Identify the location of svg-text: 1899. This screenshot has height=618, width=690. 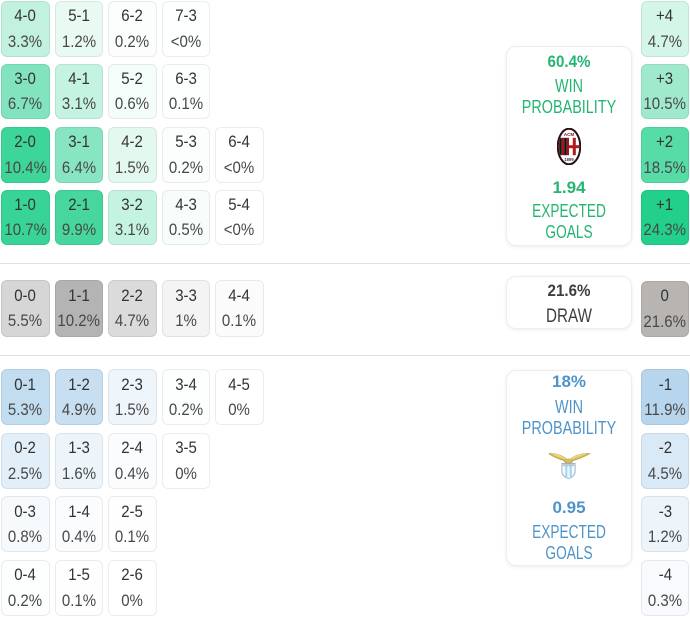
(569, 159).